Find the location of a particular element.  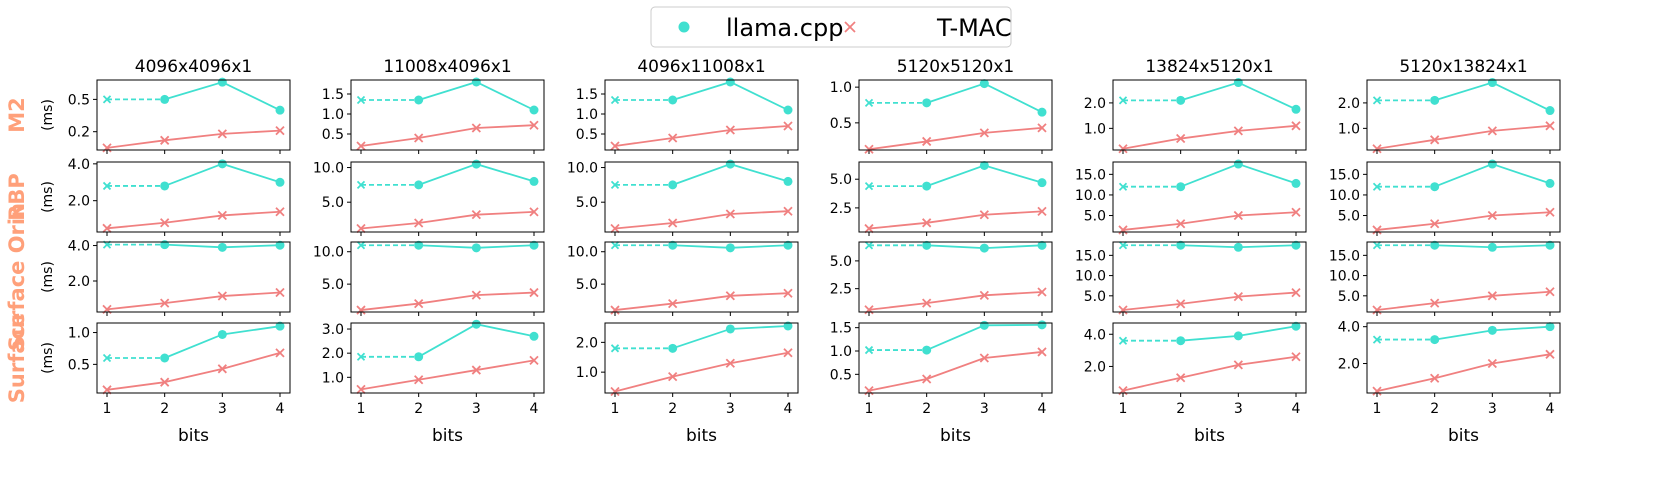

panel: 0.5 0.2 is located at coordinates (179, 115).